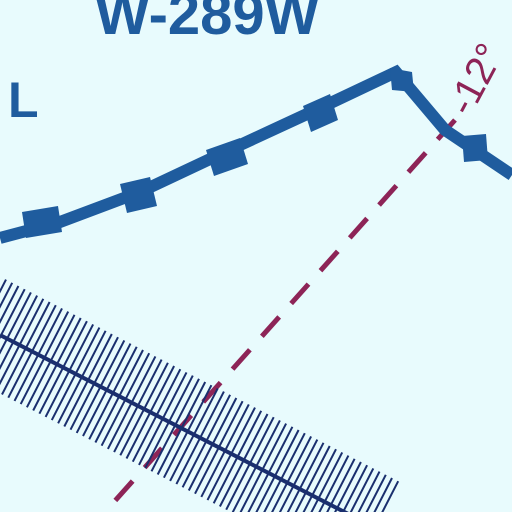  What do you see at coordinates (475, 79) in the screenshot?
I see `isogonic-label: -12°` at bounding box center [475, 79].